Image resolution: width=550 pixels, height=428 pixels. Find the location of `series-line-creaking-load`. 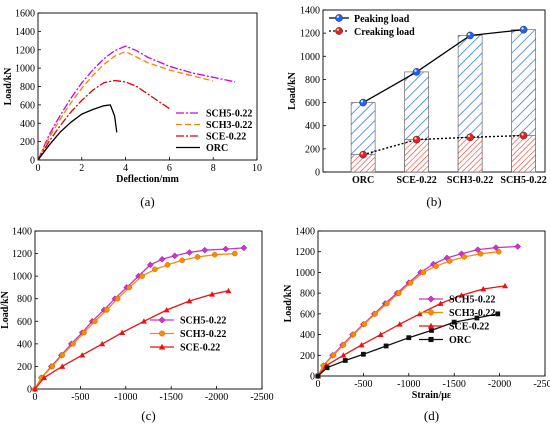

series-line-creaking-load is located at coordinates (443, 145).